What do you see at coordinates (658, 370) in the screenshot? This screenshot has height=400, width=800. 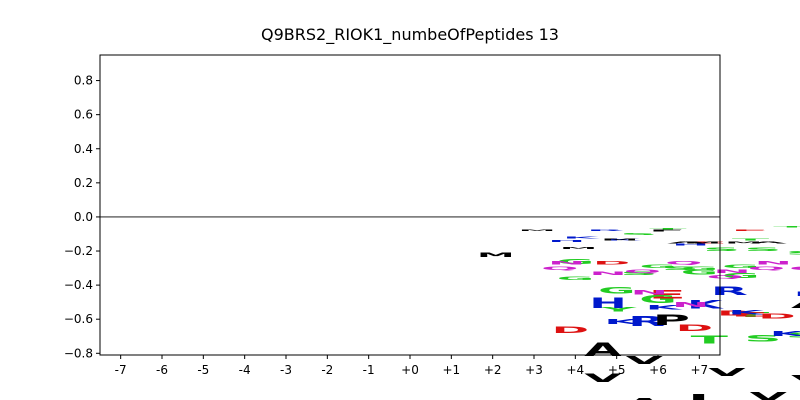 I see `x-tick-label: +6` at bounding box center [658, 370].